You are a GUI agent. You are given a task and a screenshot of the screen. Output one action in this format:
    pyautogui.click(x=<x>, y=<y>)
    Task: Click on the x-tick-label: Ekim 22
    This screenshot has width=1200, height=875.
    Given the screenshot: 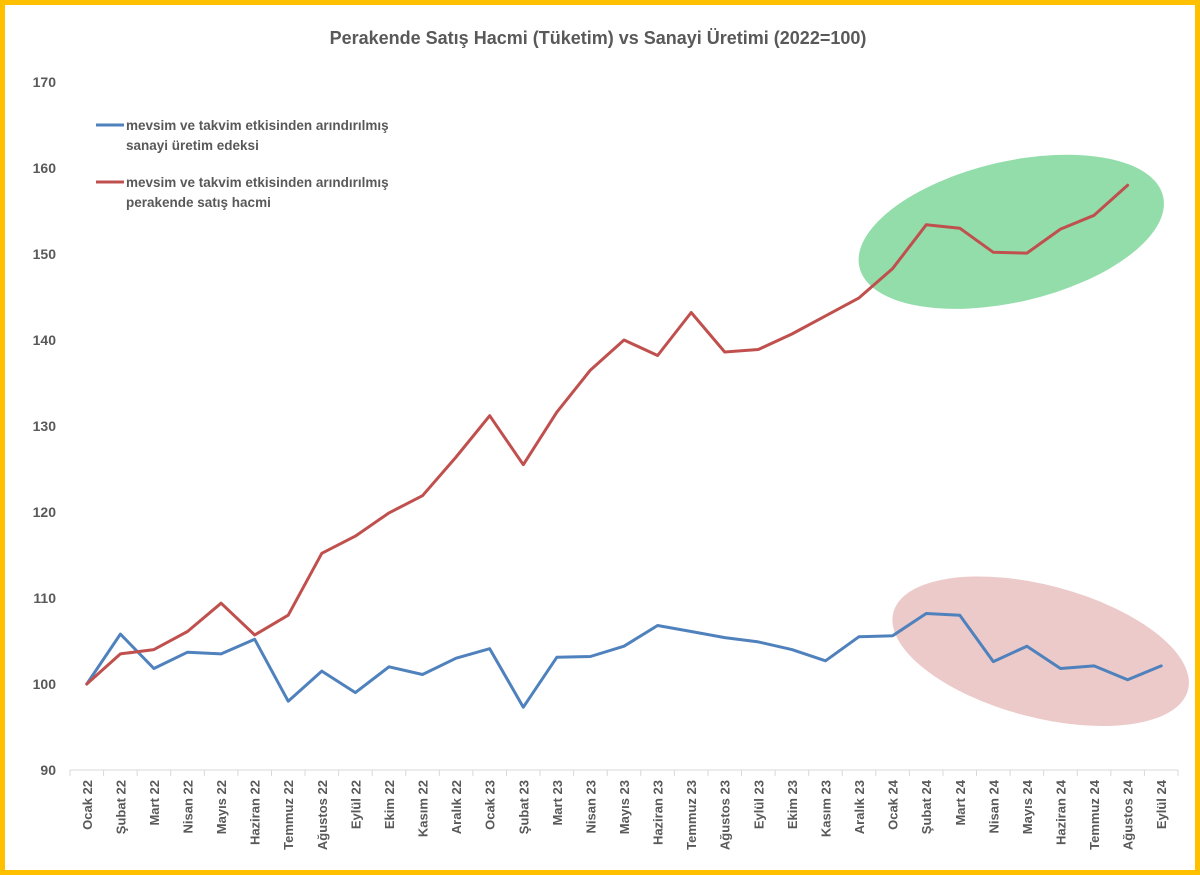 What is the action you would take?
    pyautogui.click(x=389, y=804)
    